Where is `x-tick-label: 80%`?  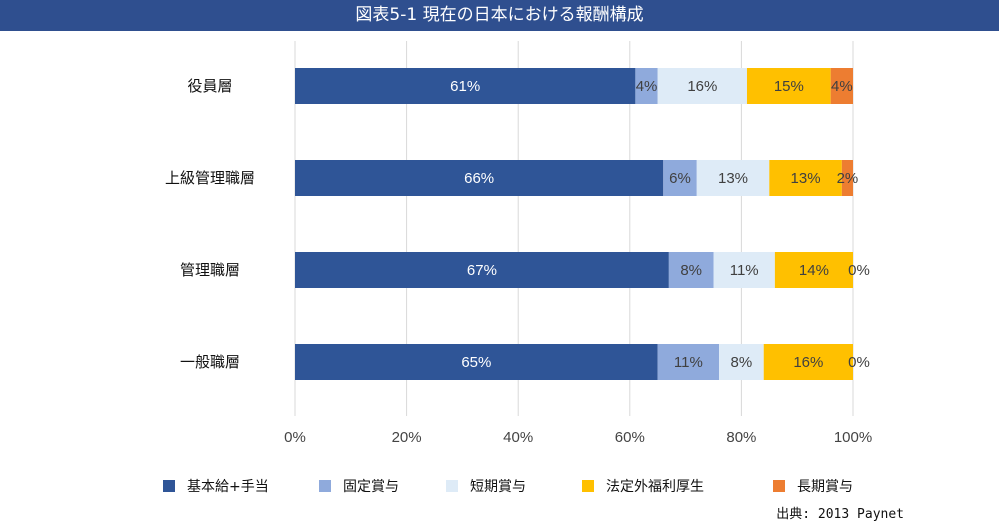
x-tick-label: 80% is located at coordinates (741, 437).